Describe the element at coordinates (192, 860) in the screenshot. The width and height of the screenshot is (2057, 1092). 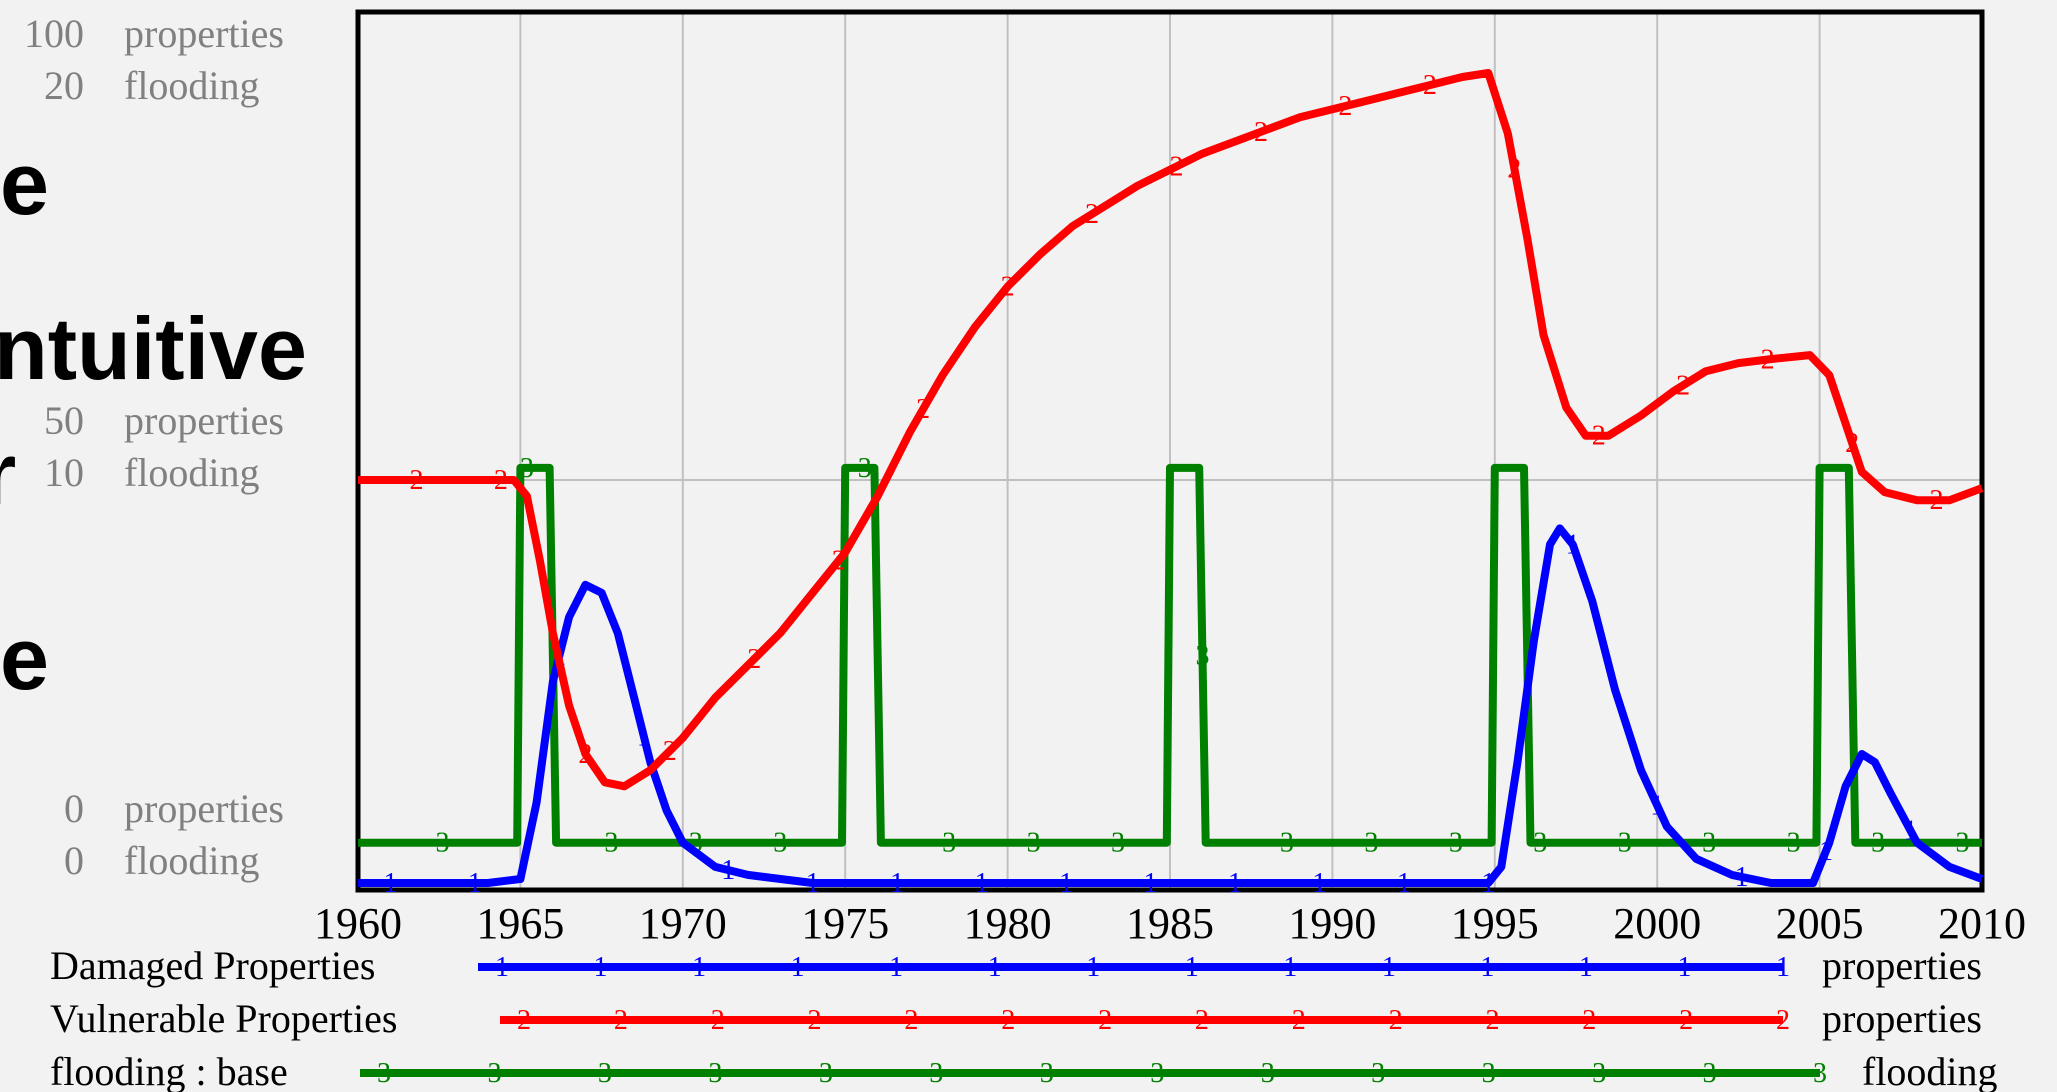
I see `y2-unit-bottom: flooding` at that location.